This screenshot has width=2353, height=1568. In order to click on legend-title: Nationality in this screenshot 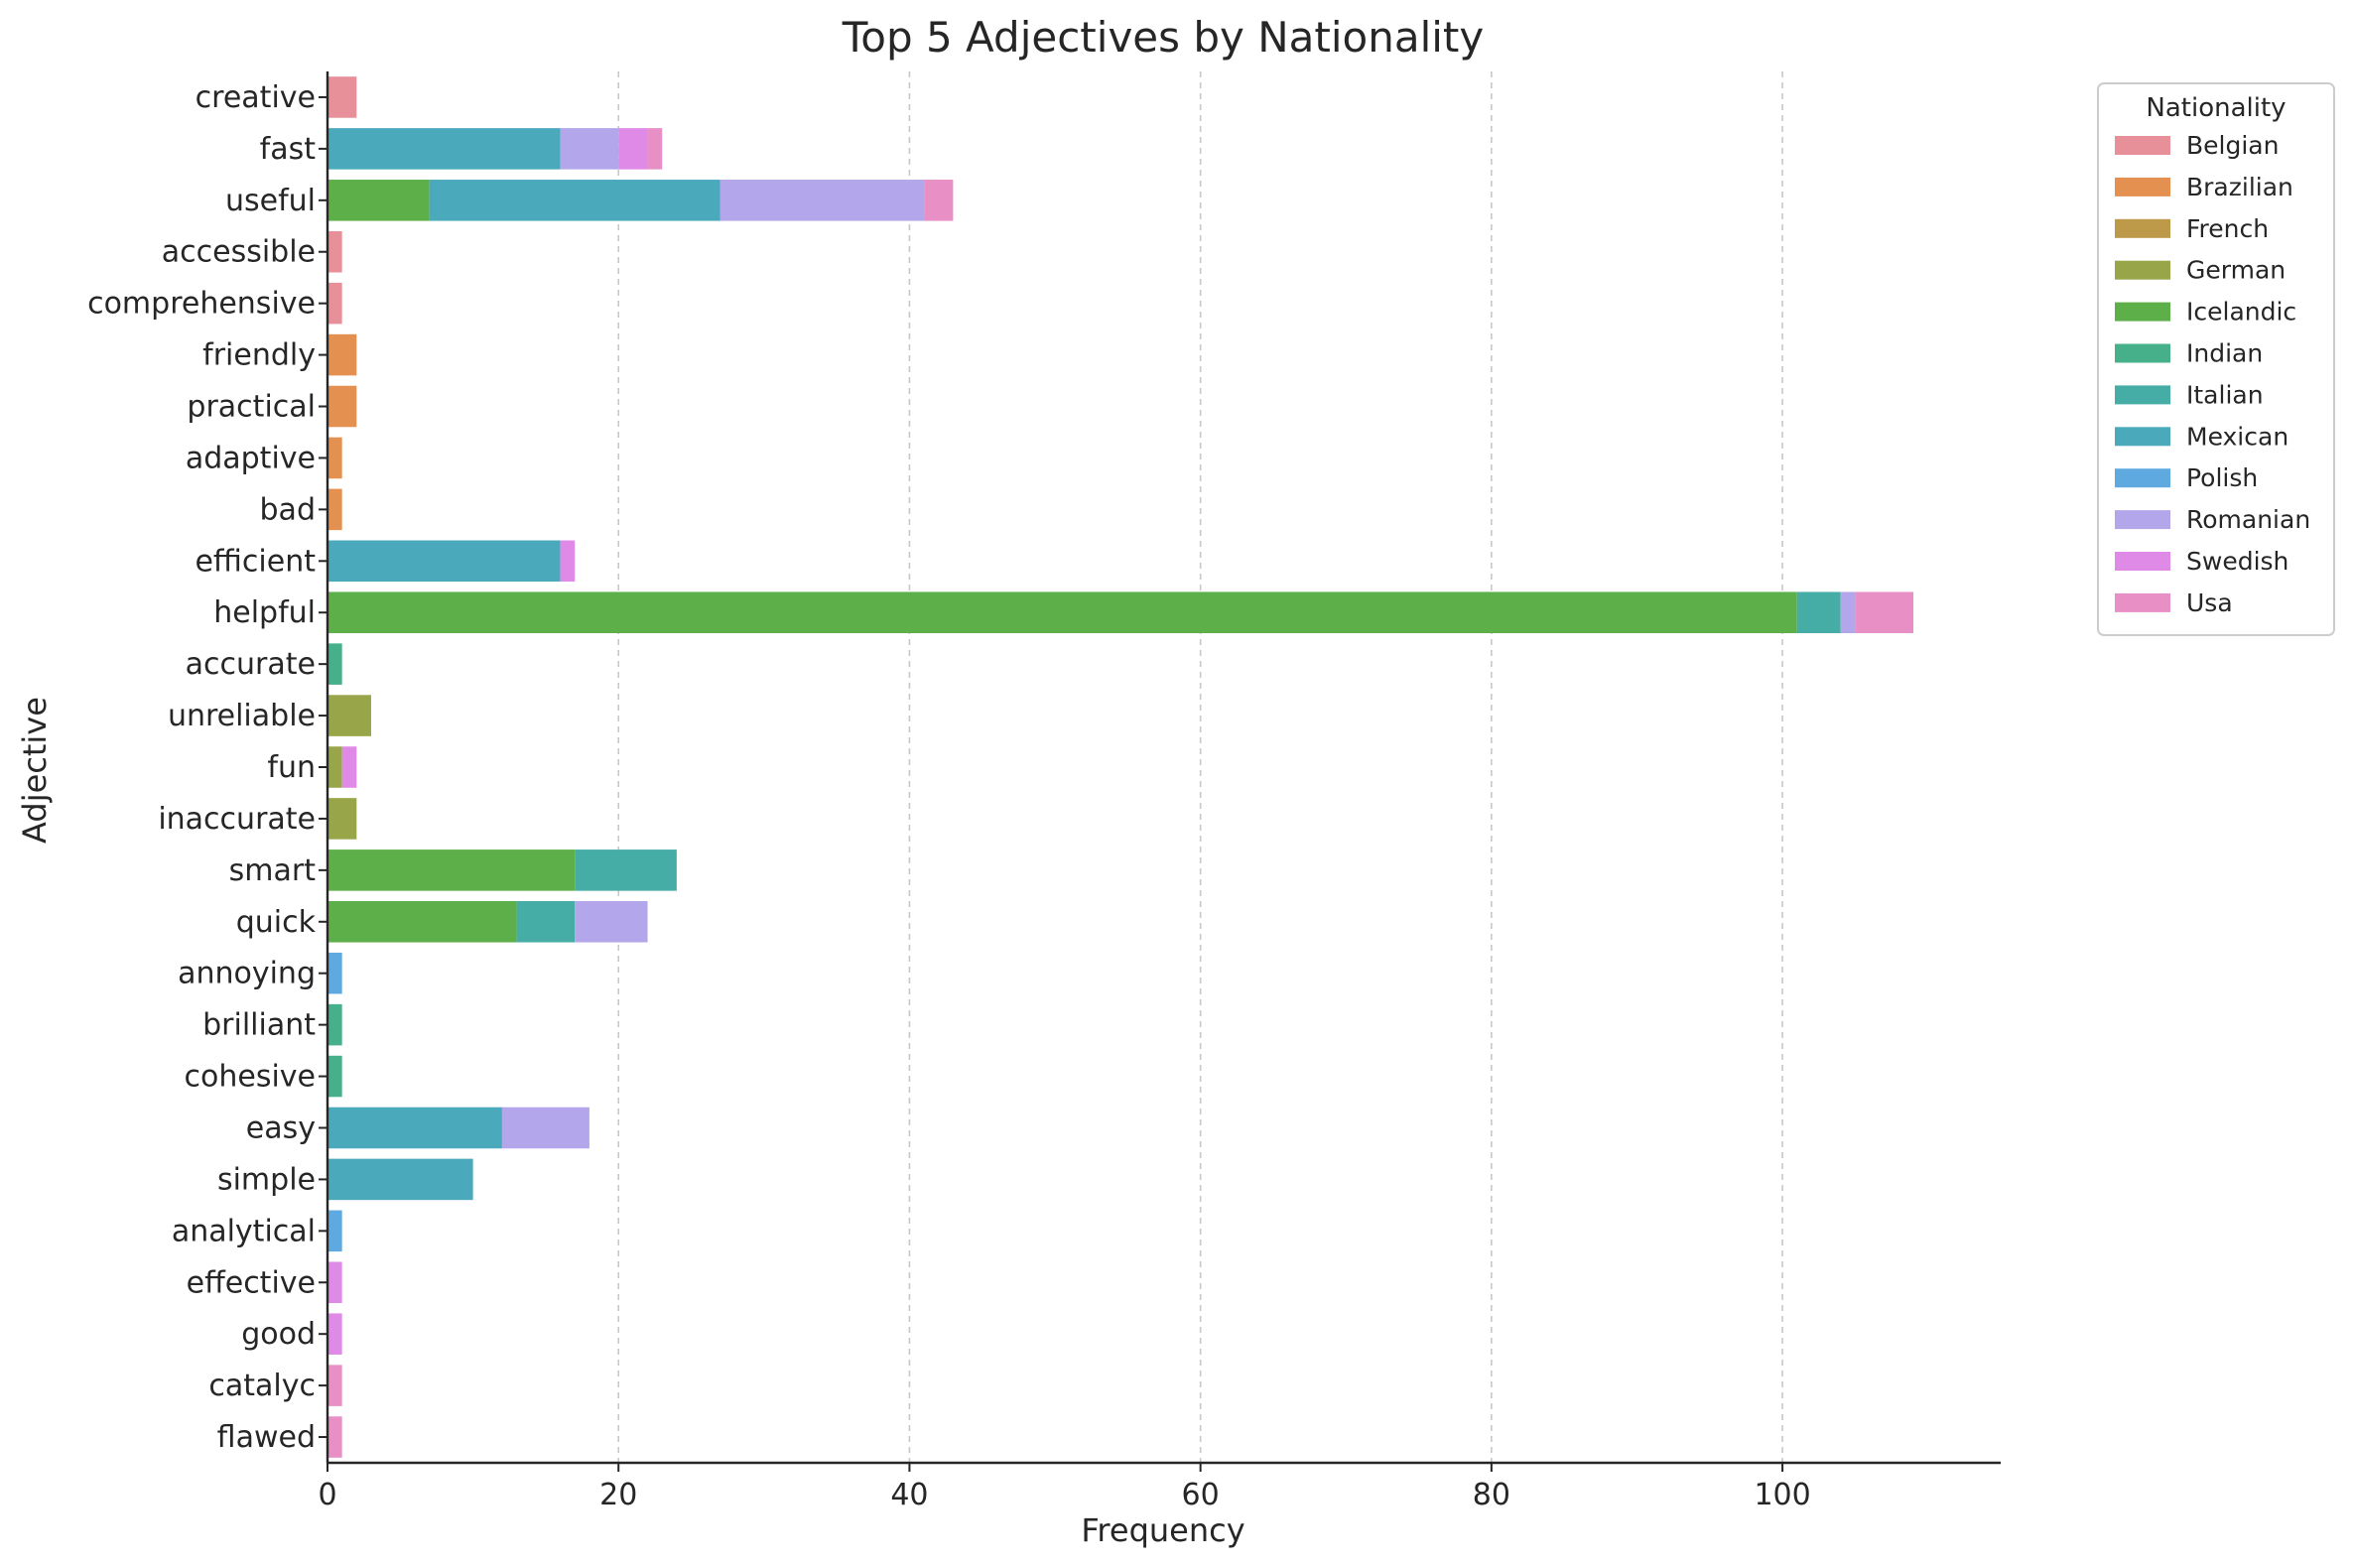, I will do `click(2216, 108)`.